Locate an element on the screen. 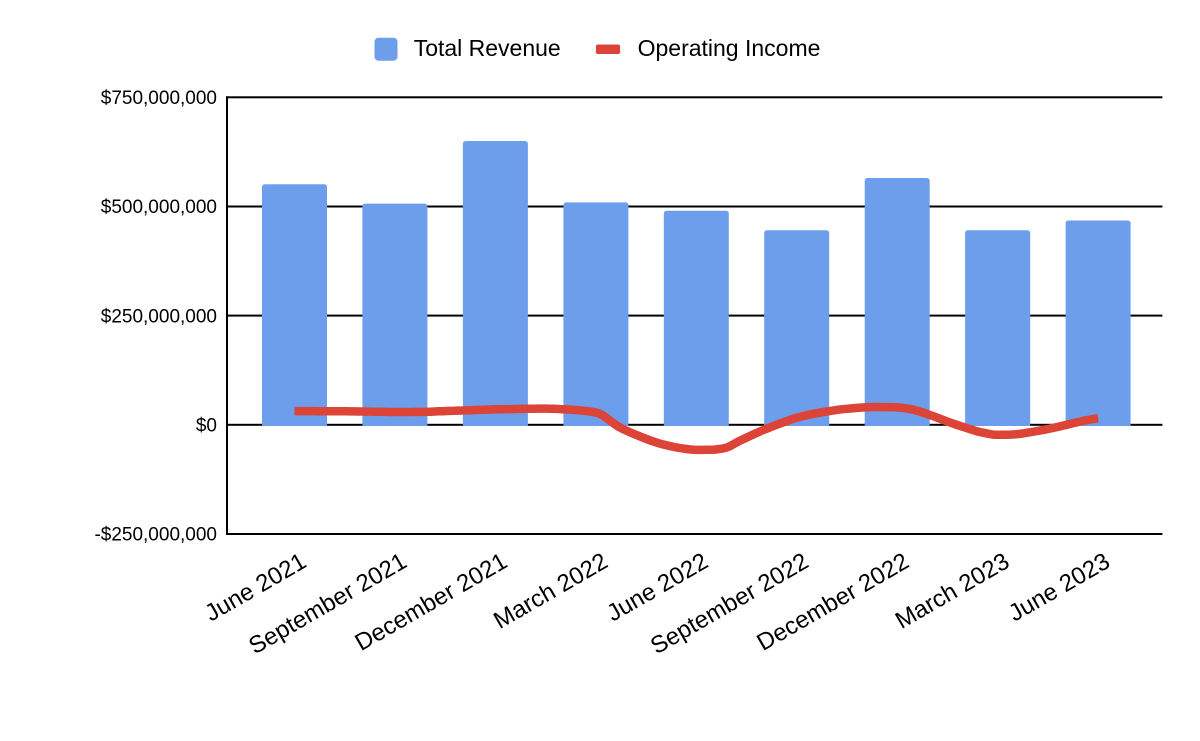 The image size is (1200, 741). svg-text: $750,000,000 is located at coordinates (159, 98).